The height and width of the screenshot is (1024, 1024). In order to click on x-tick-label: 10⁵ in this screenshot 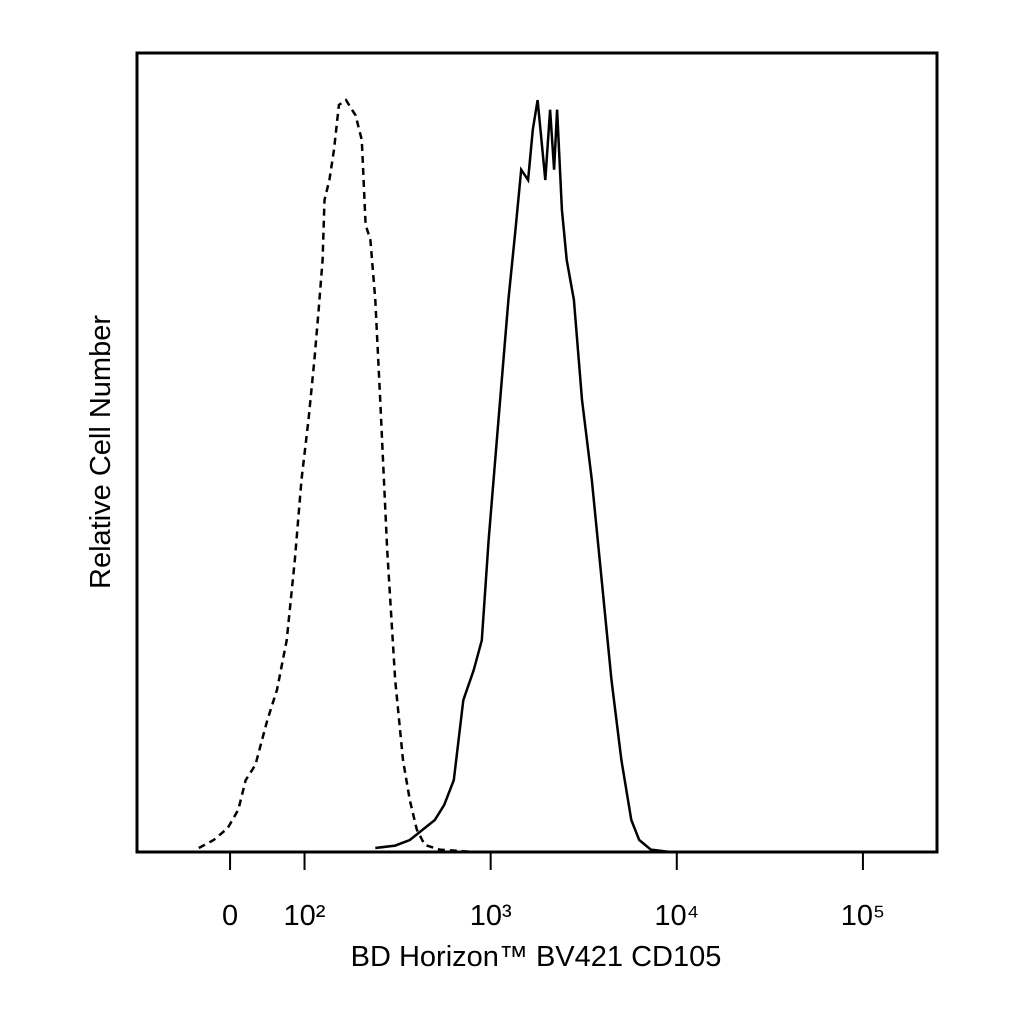, I will do `click(863, 916)`.